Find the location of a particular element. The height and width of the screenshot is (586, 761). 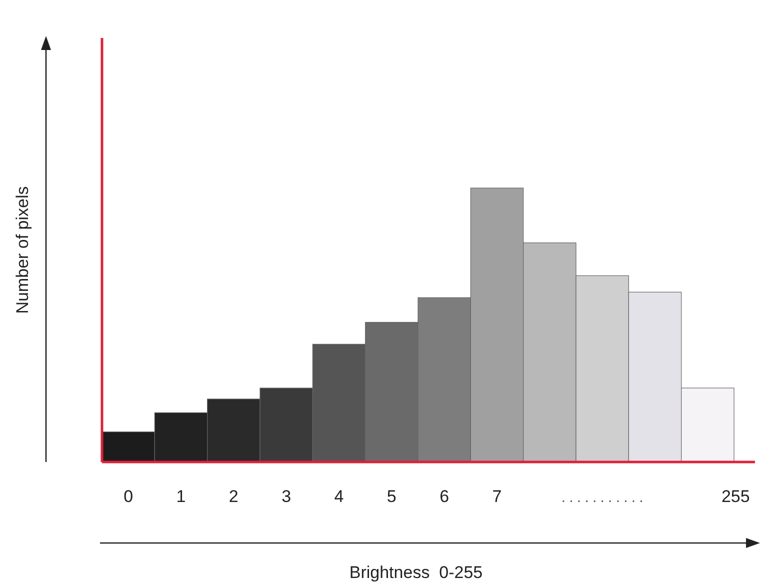

x-axis-title: Brightness 0-255 is located at coordinates (416, 572).